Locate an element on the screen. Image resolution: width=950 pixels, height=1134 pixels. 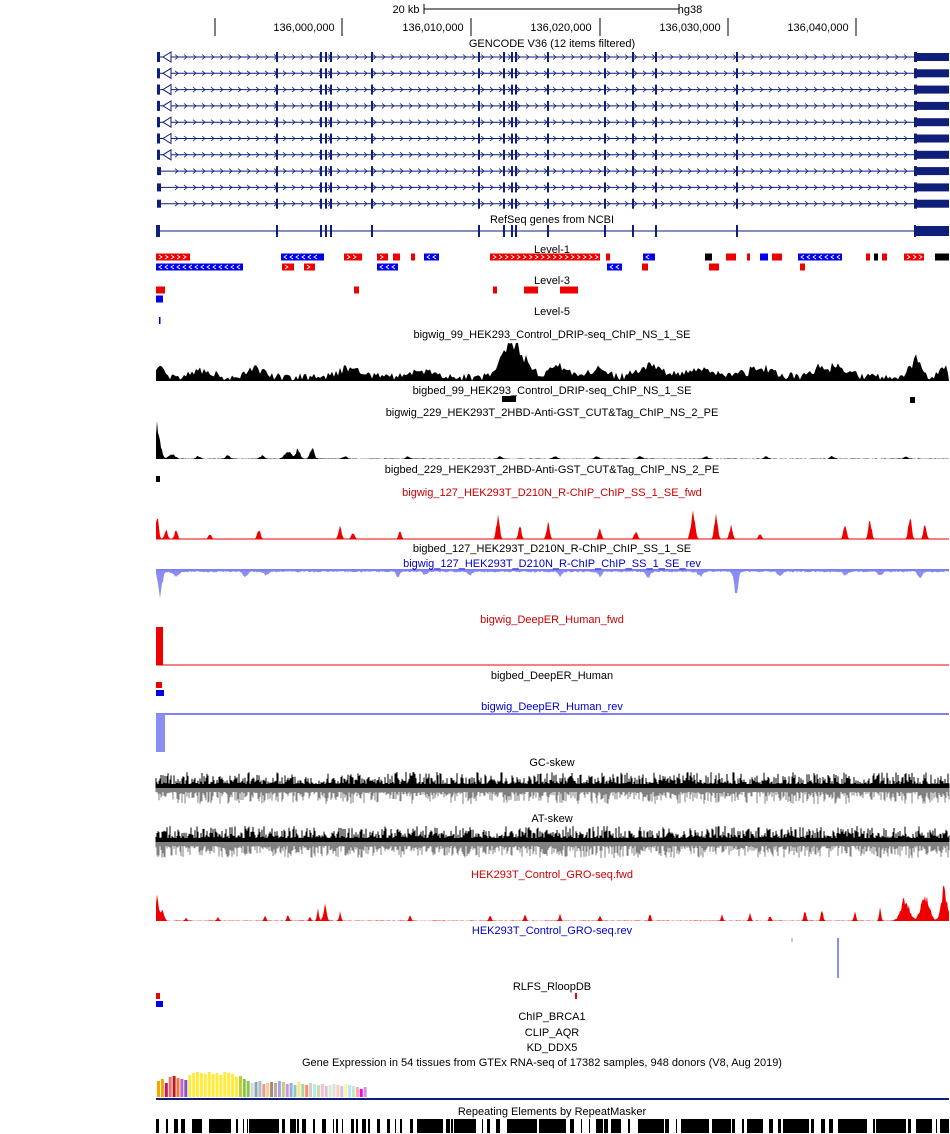
bigbed-99-track is located at coordinates (708, 399).